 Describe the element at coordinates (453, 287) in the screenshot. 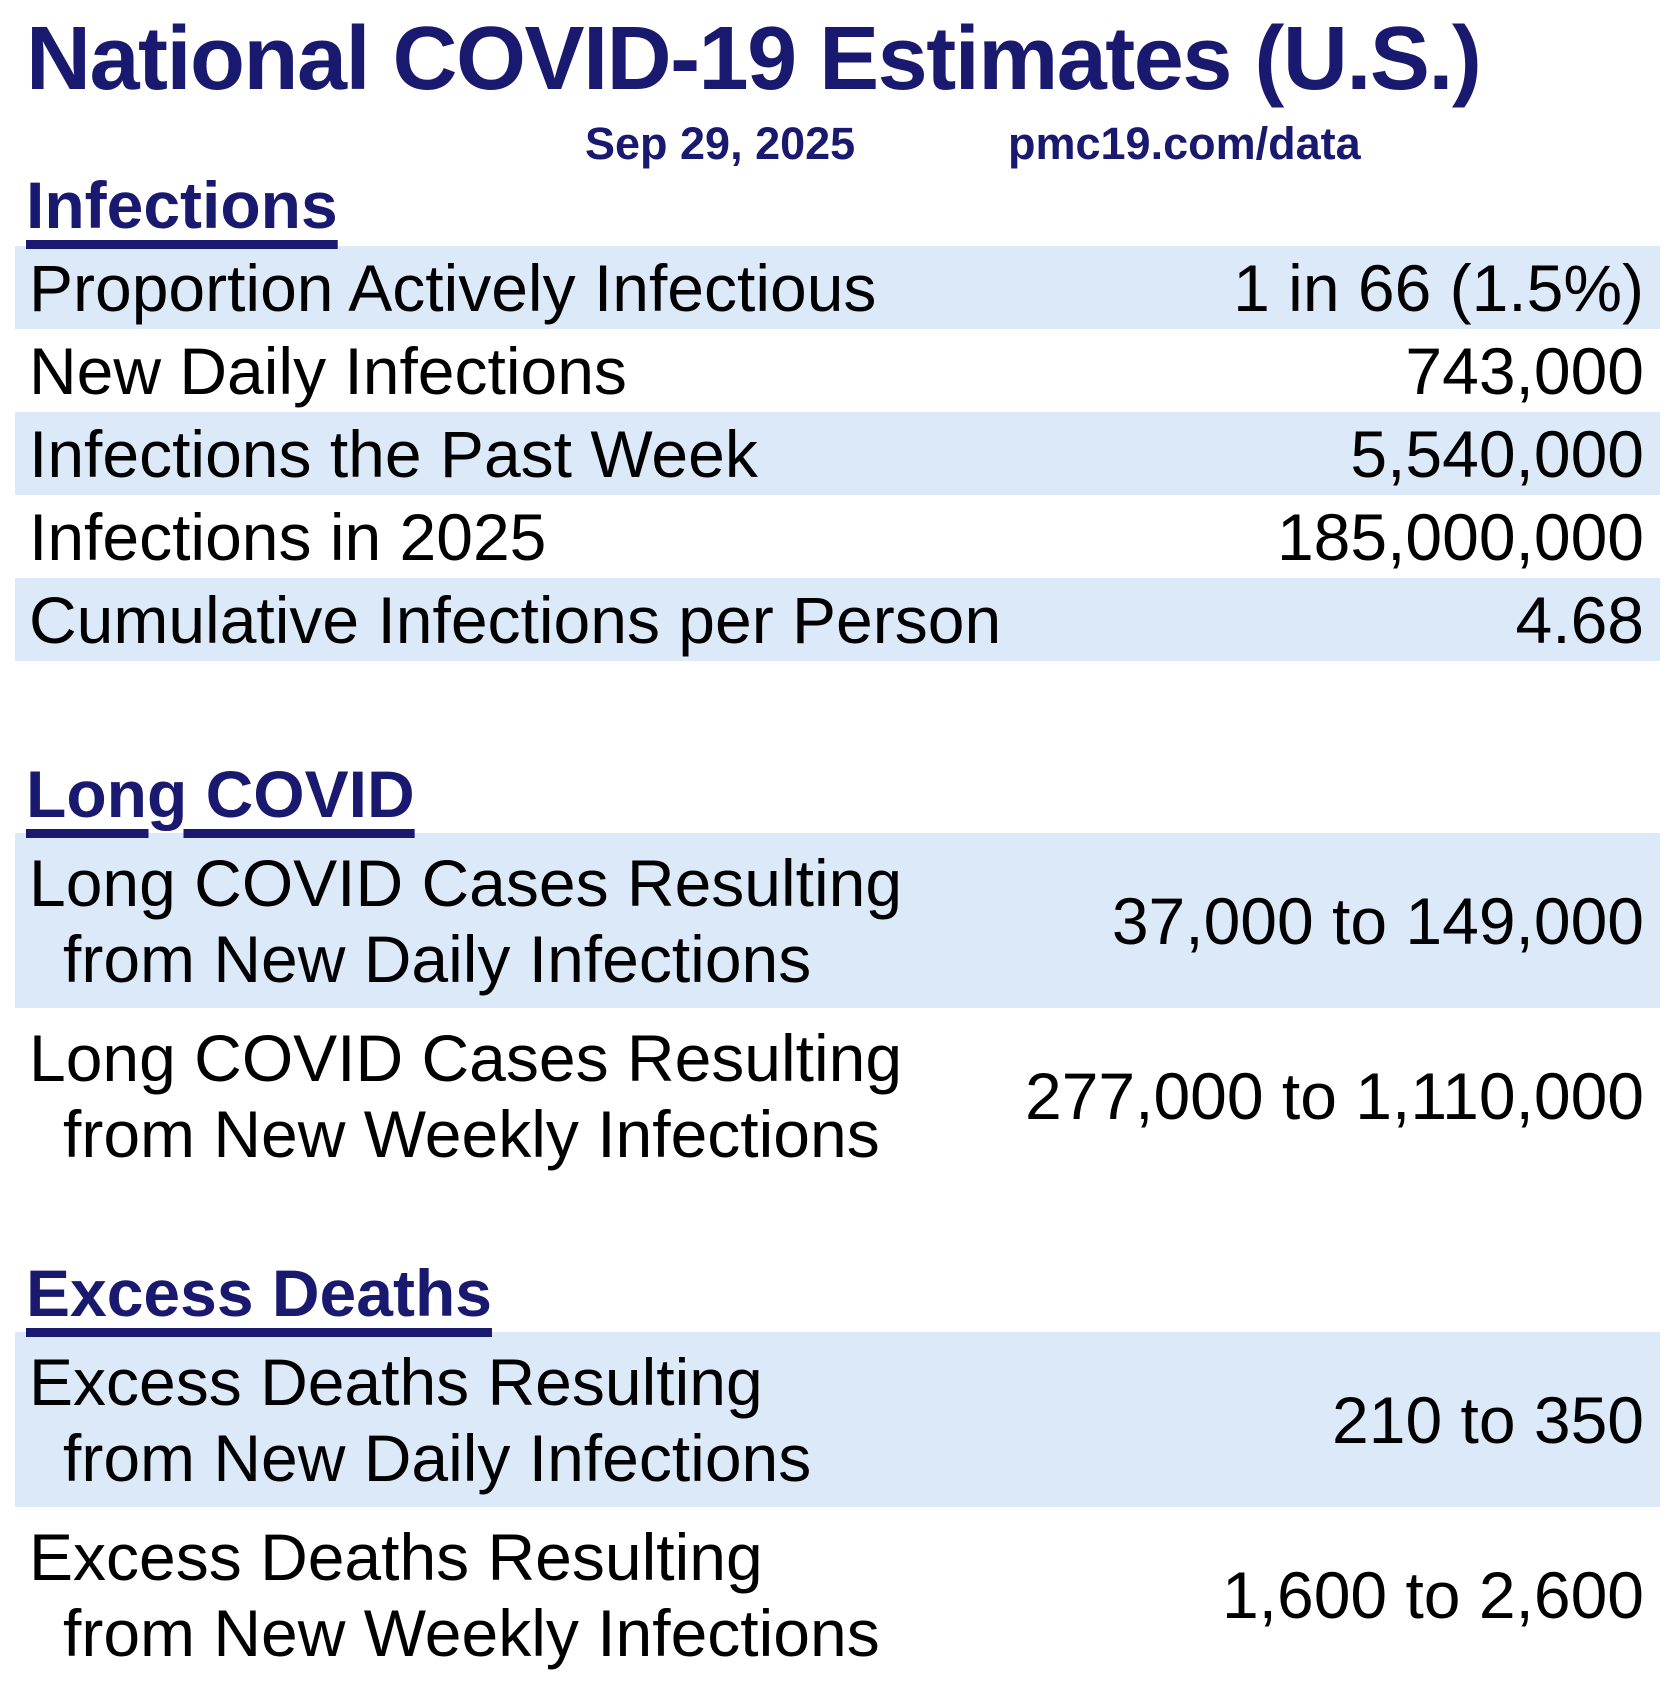

I see `row-label: Proportion Actively Infectious` at that location.